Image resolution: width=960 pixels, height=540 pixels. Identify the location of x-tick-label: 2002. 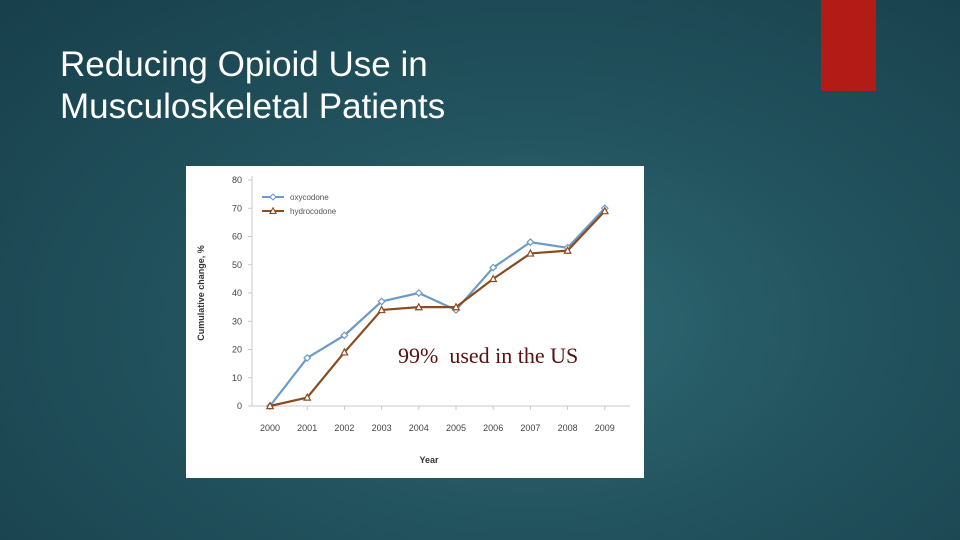
(344, 428).